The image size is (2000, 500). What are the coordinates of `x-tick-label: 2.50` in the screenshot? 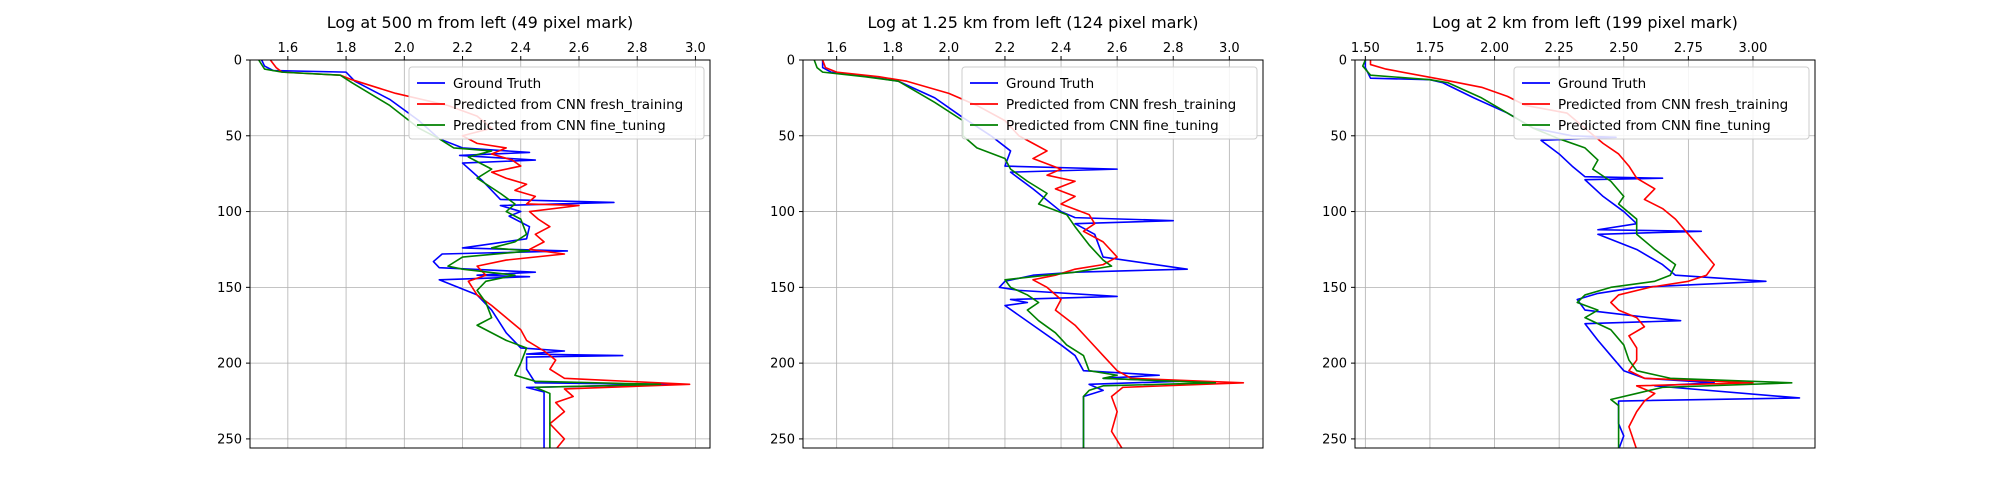 It's located at (1623, 48).